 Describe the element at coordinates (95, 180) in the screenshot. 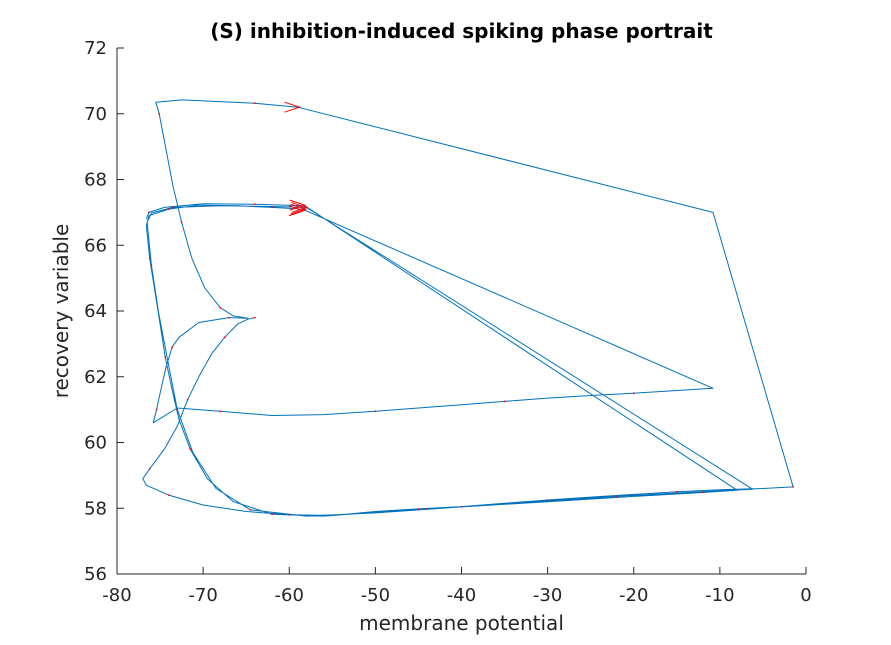

I see `y-tick-label: 68` at that location.